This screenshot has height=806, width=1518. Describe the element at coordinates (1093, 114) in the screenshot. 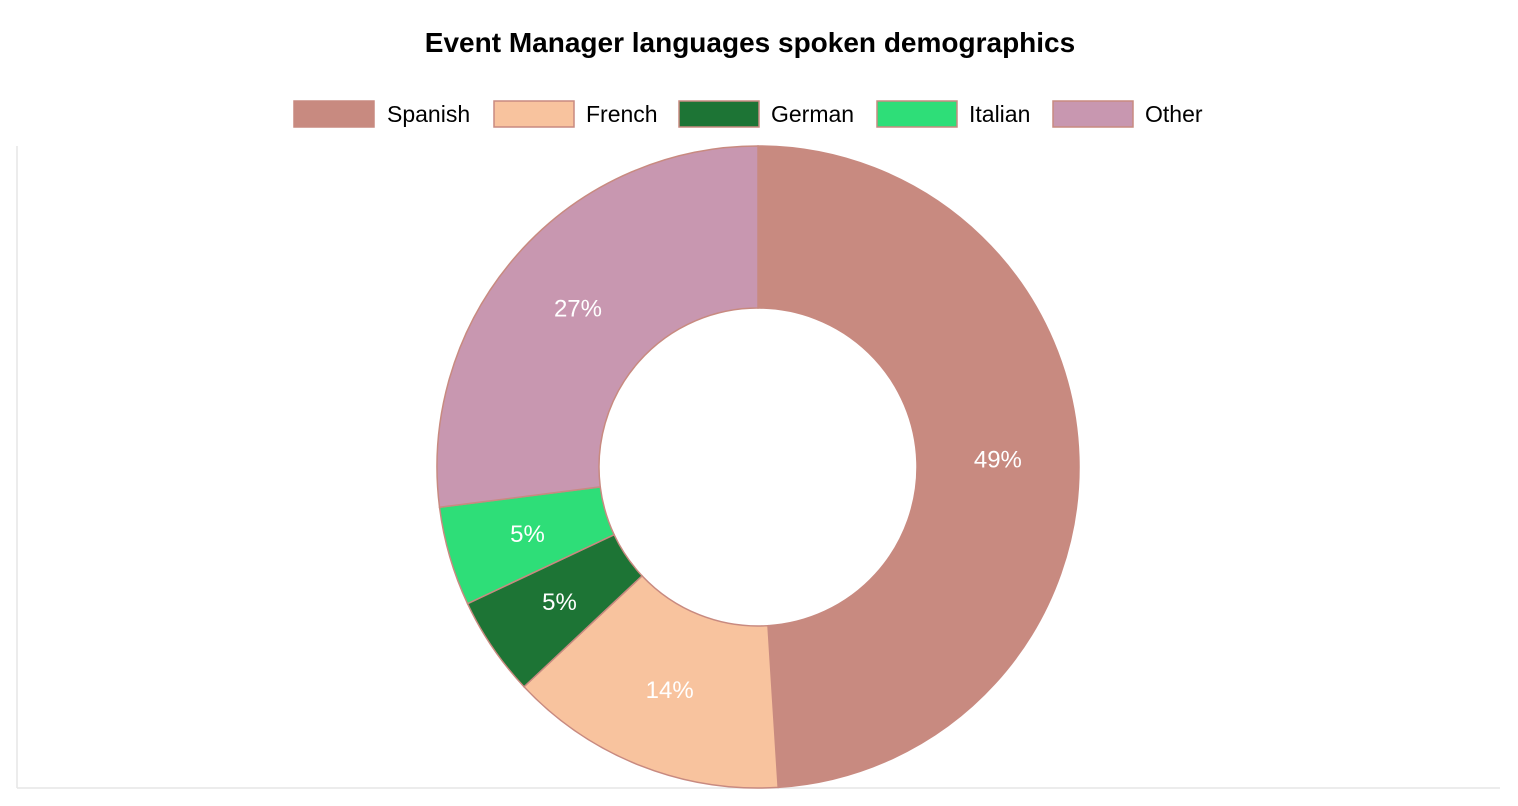

I see `legend-swatch-other` at that location.